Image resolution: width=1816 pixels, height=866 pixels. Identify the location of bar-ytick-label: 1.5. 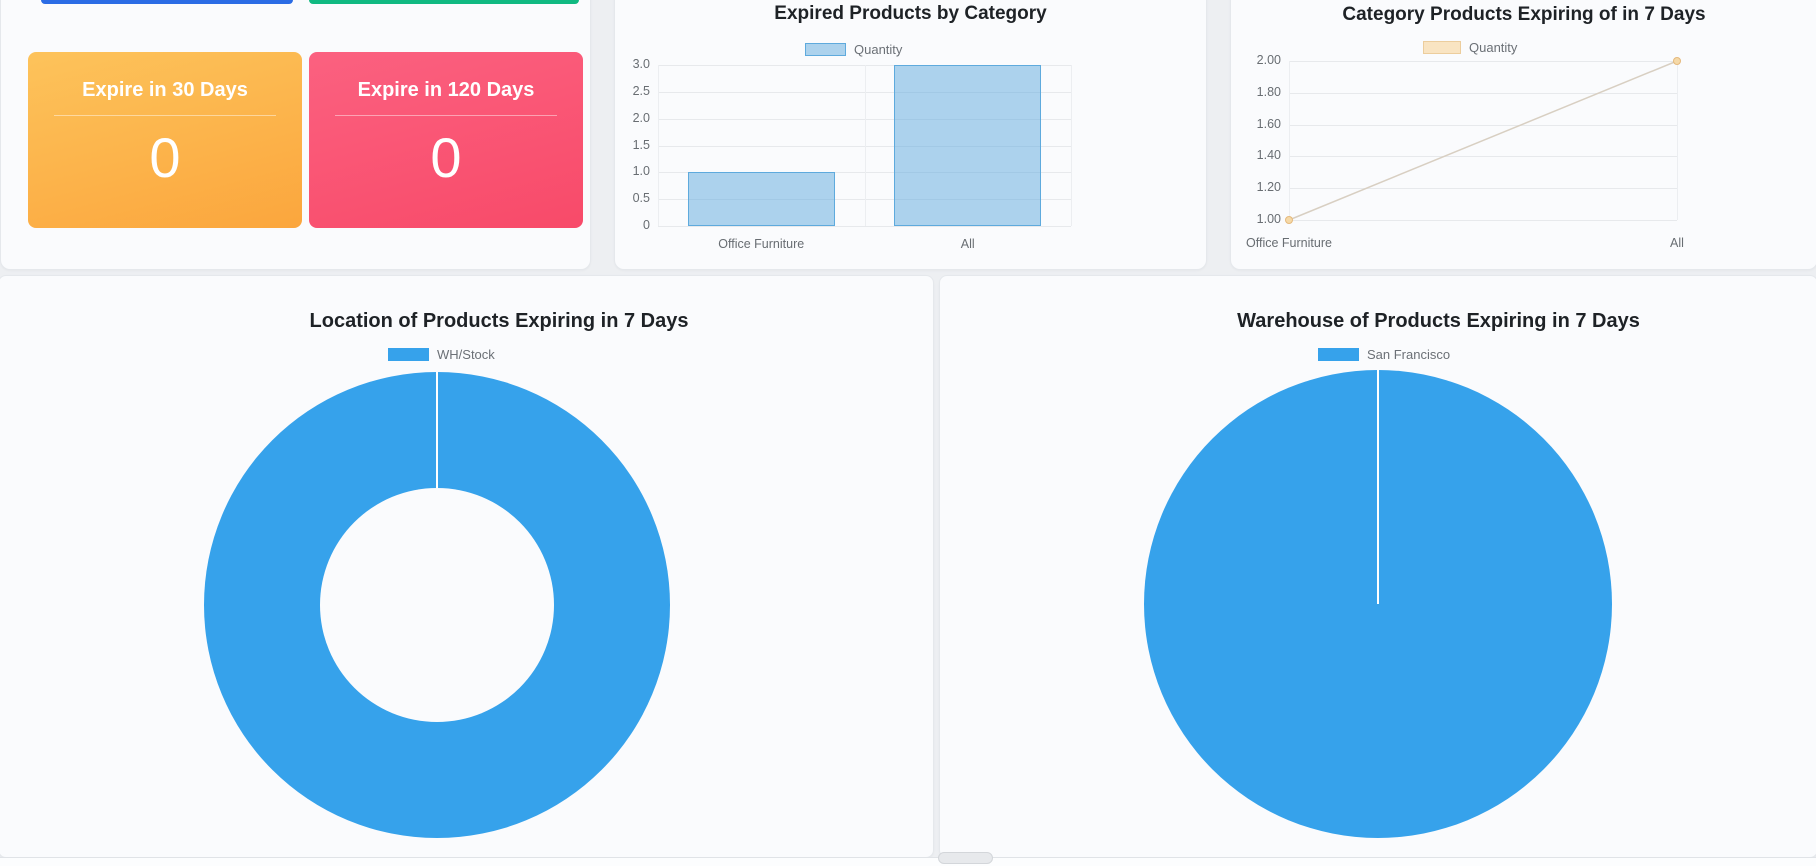
(641, 144).